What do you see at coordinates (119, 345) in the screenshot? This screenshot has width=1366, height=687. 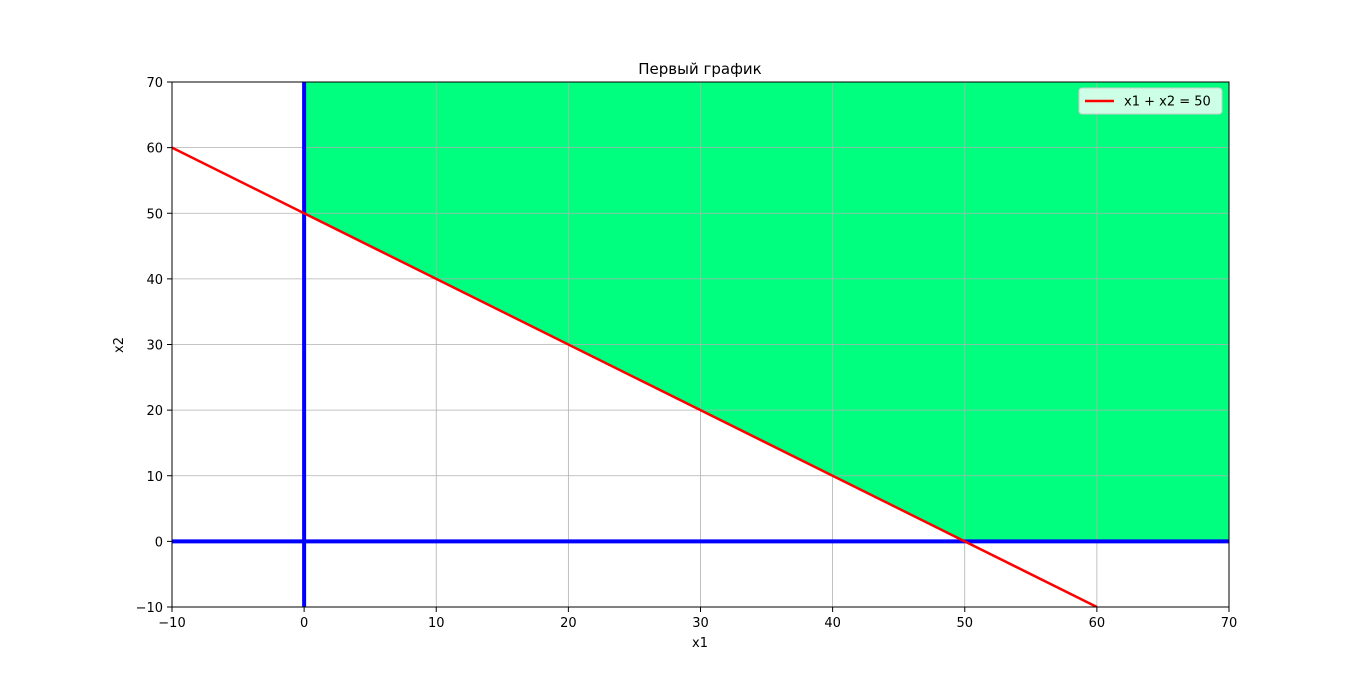 I see `y-axis-label: x2` at bounding box center [119, 345].